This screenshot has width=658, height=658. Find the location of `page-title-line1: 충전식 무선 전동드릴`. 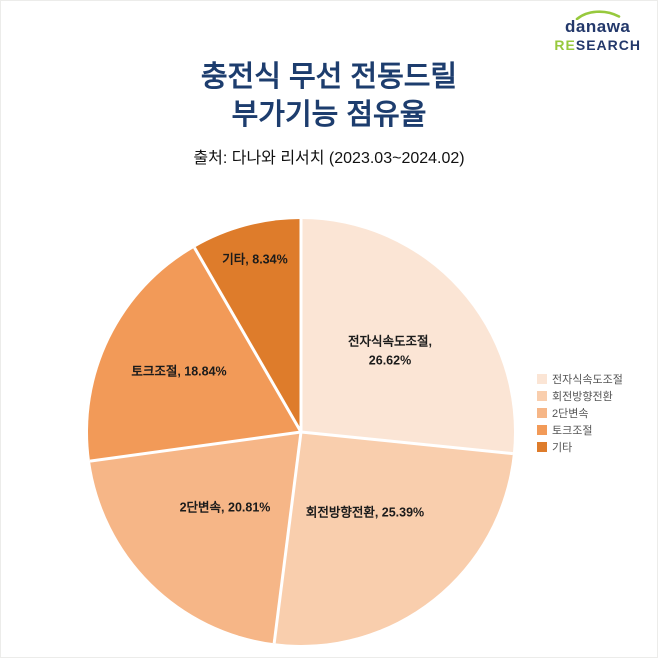

page-title-line1: 충전식 무선 전동드릴 is located at coordinates (329, 77).